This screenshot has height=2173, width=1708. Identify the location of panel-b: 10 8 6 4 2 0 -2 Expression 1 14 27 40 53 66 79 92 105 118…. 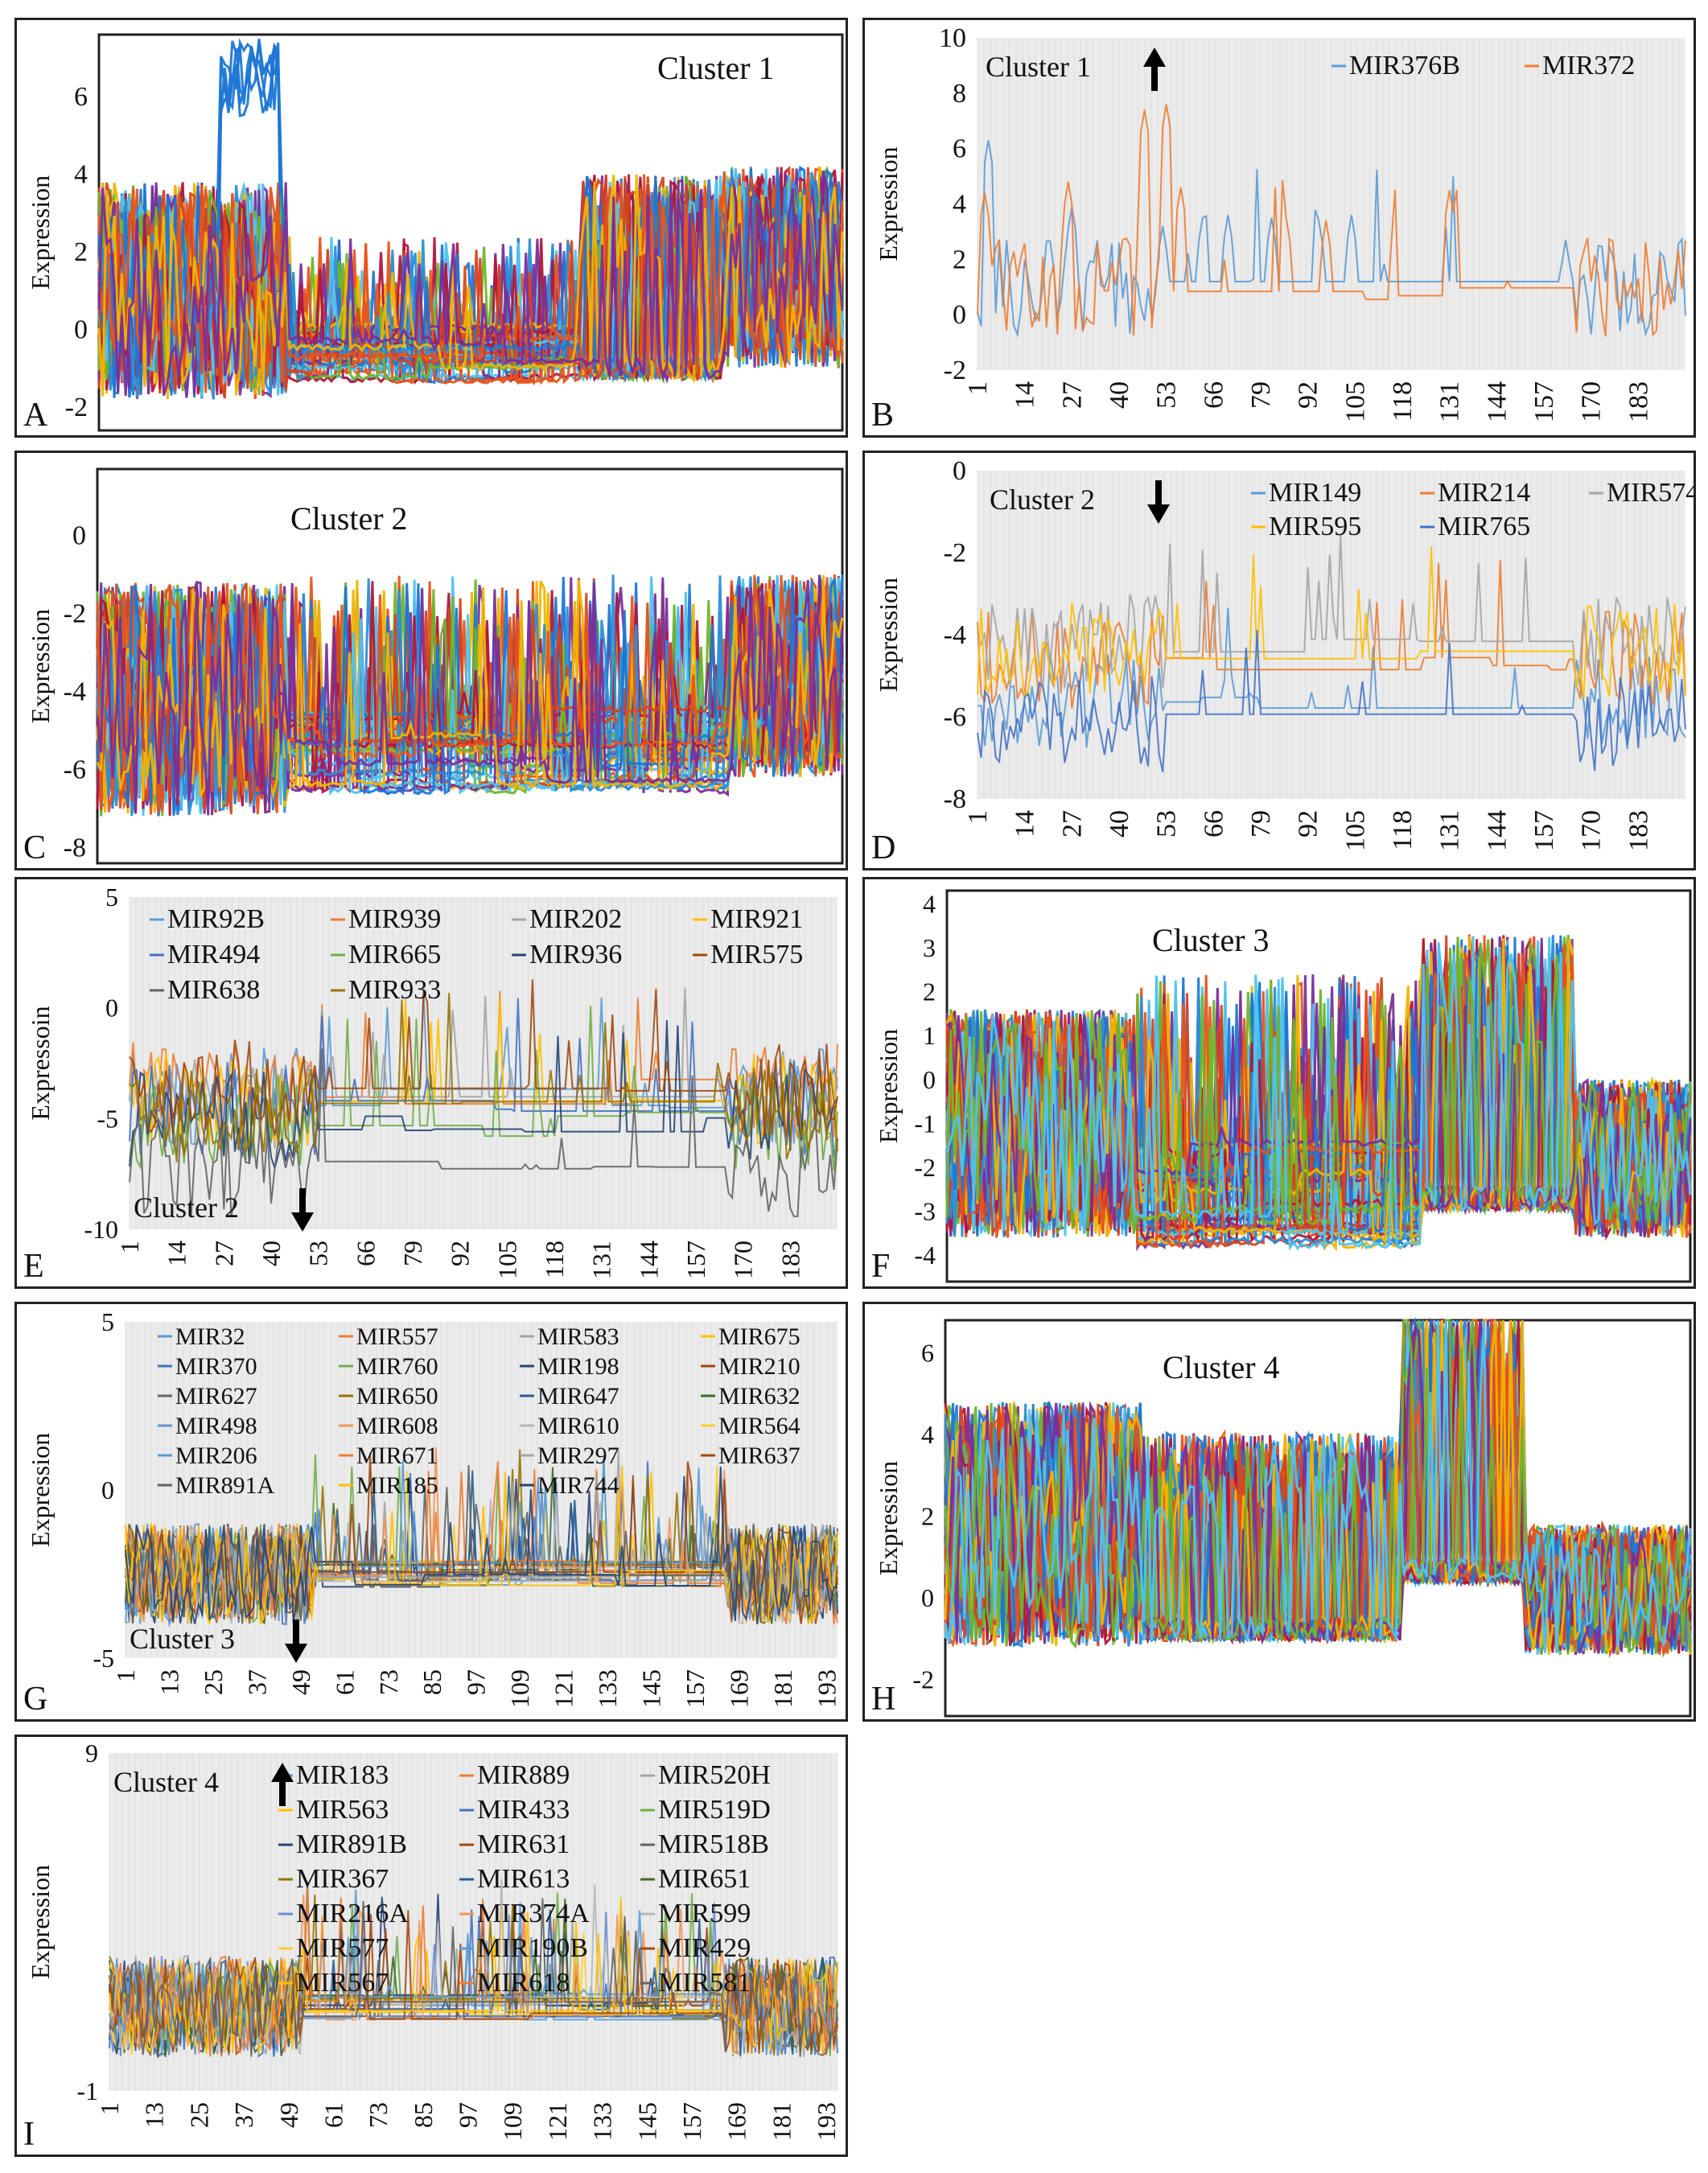
(1279, 228).